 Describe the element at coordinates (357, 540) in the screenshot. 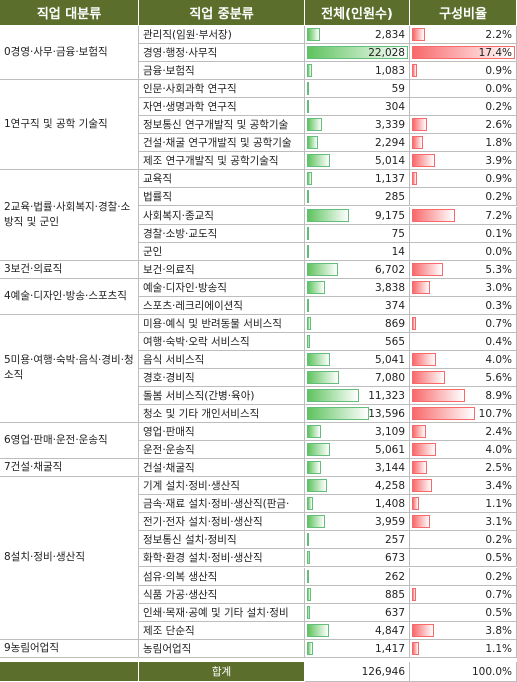

I see `count-cell: 257` at that location.